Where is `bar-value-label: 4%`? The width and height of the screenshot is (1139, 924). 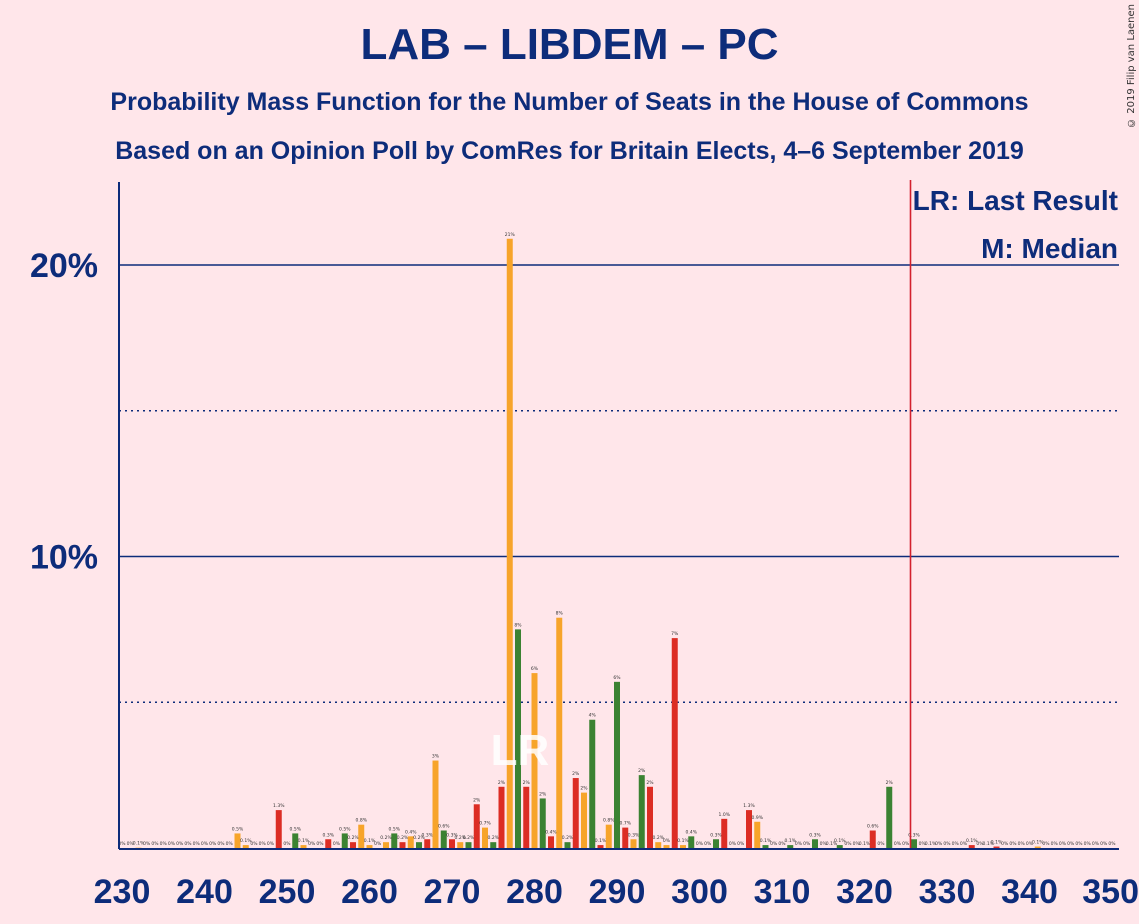
bar-value-label: 4% is located at coordinates (593, 716).